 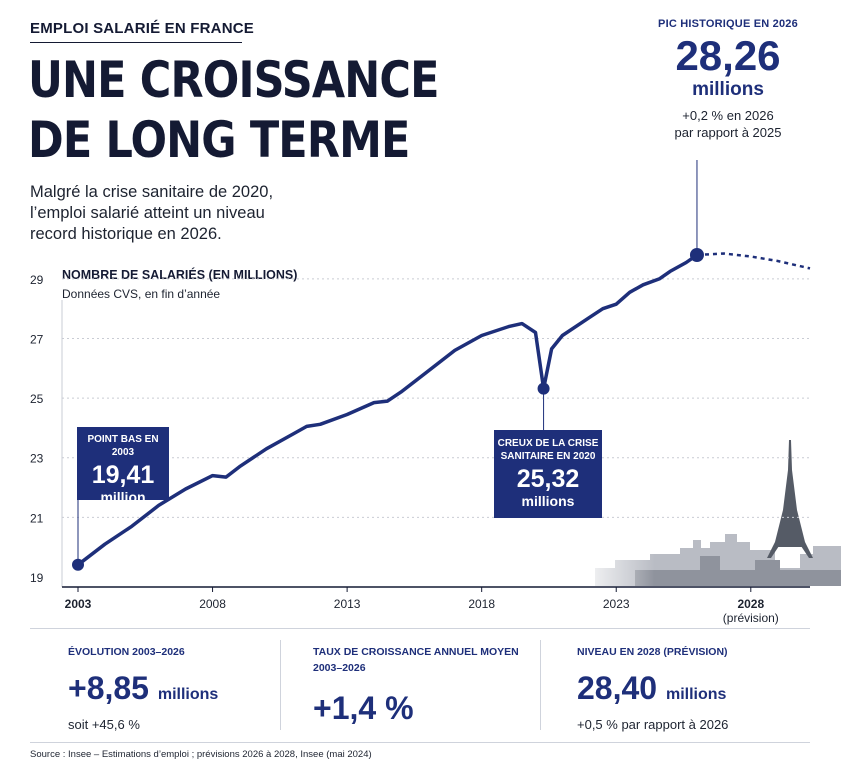 I want to click on x-tick-label-2013: 2013, so click(x=347, y=604).